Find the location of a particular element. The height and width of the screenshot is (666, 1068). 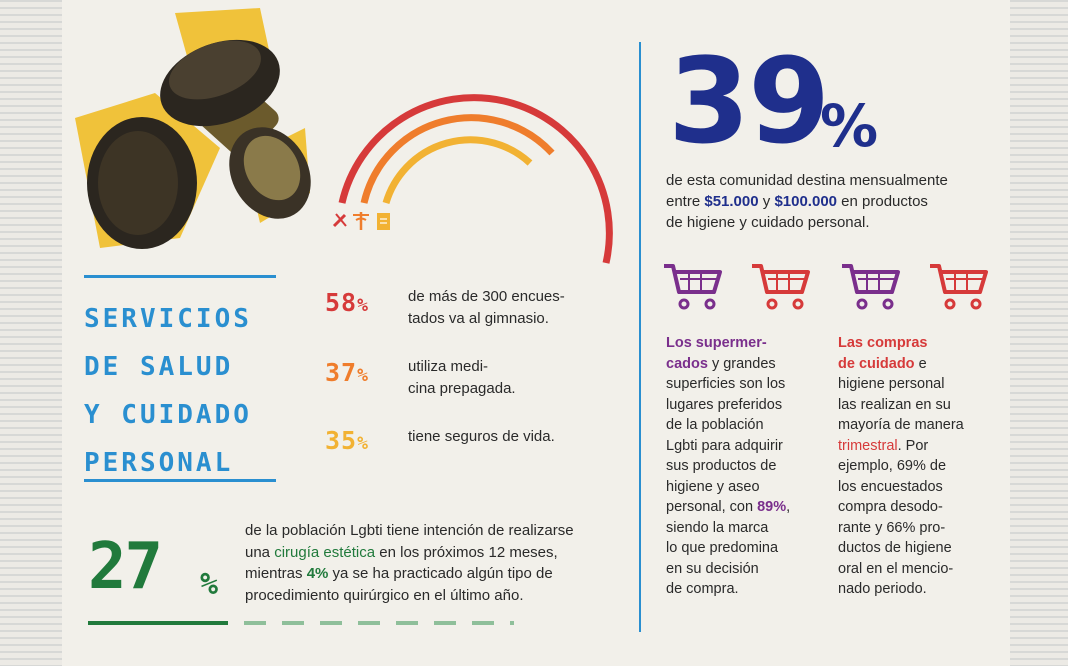

right-stripe-border is located at coordinates (1039, 333).